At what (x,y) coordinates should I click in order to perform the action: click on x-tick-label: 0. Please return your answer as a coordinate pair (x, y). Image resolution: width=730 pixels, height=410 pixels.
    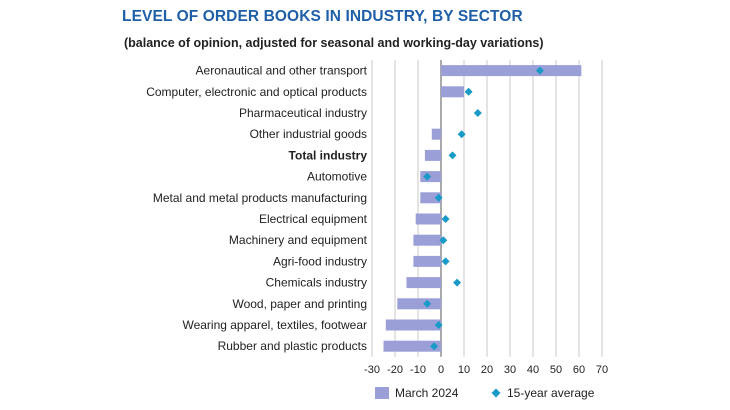
    Looking at the image, I should click on (441, 370).